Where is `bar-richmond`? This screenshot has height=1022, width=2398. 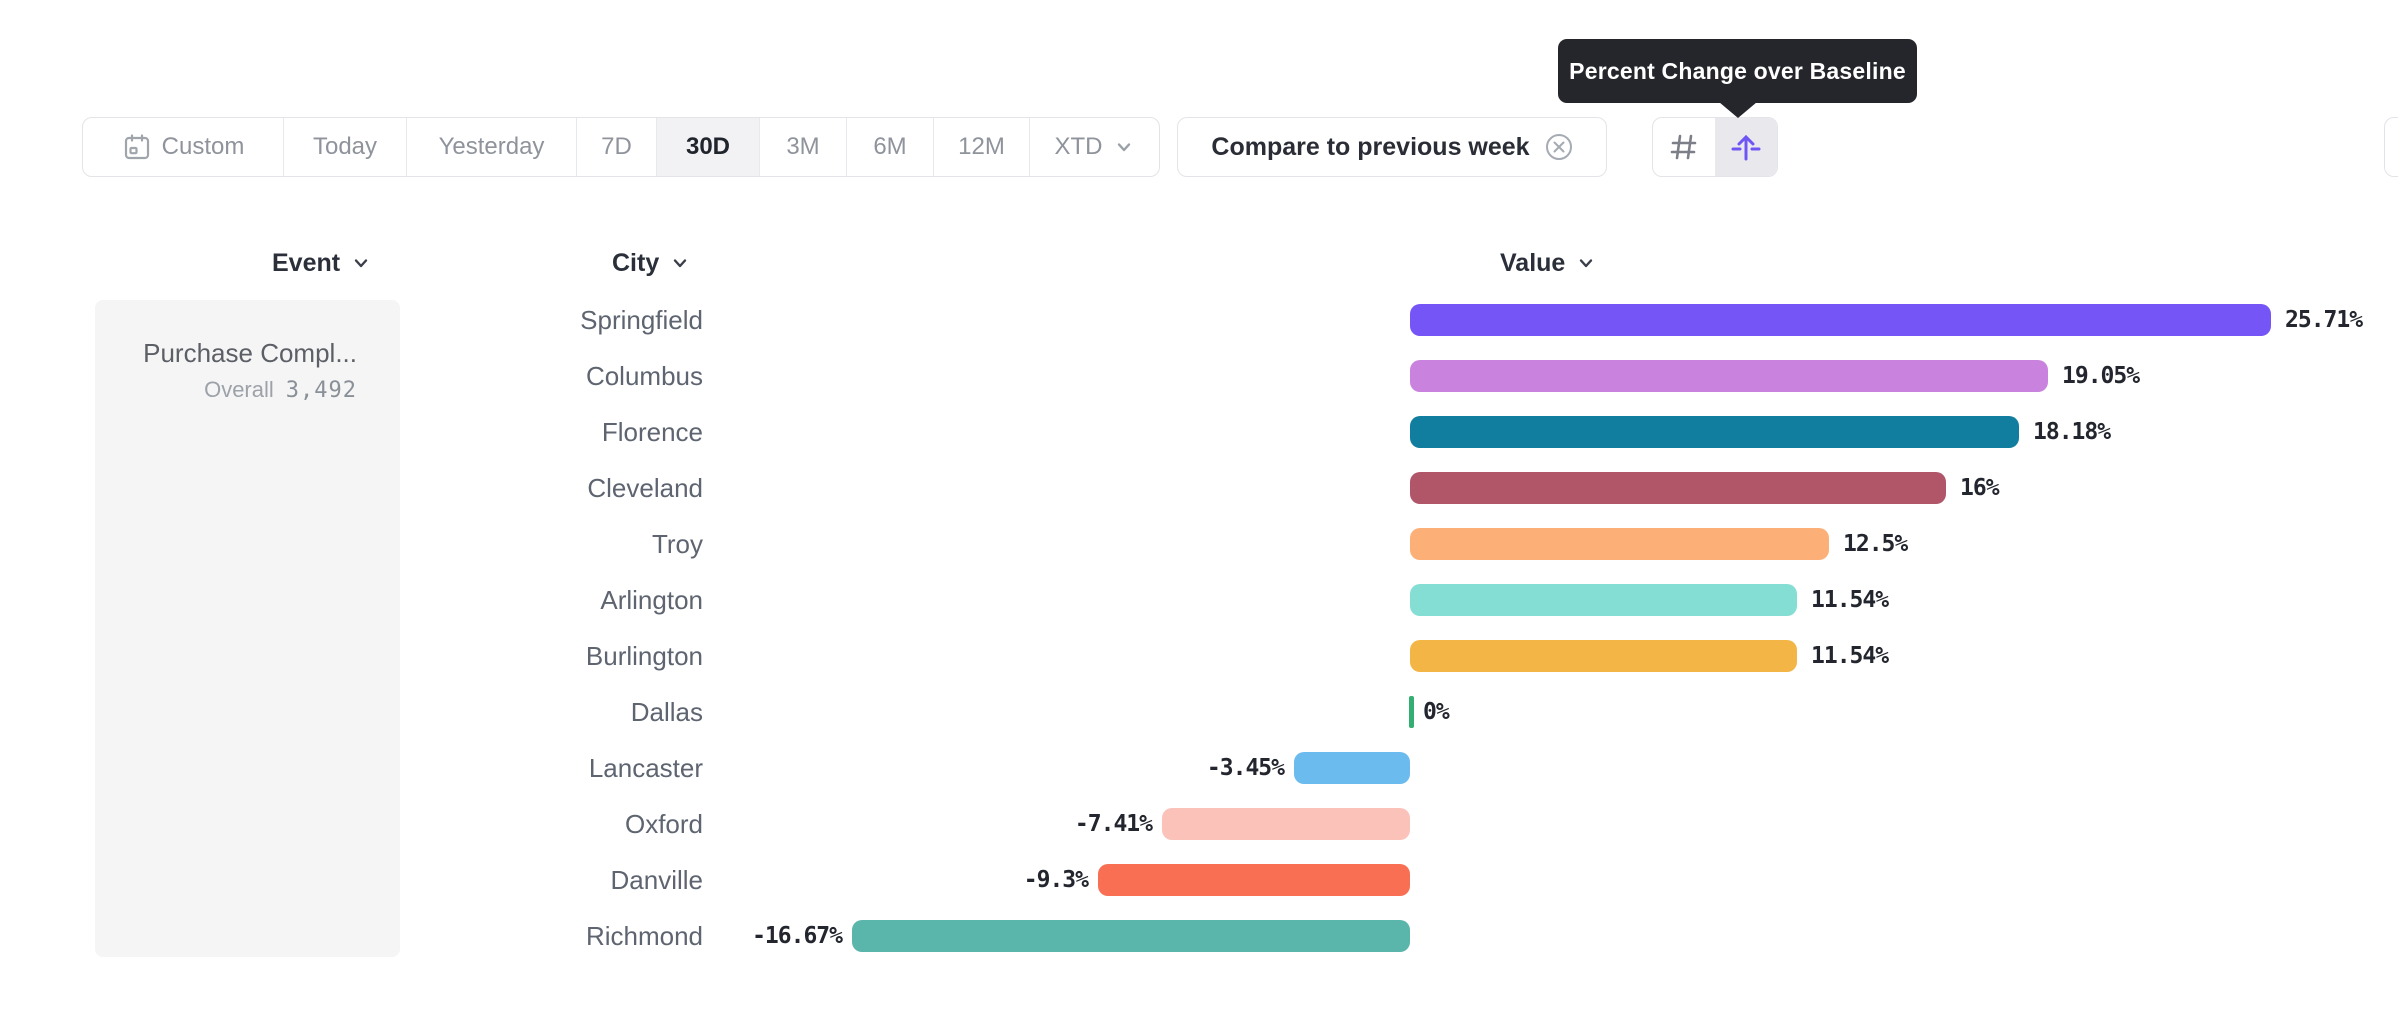 bar-richmond is located at coordinates (1131, 936).